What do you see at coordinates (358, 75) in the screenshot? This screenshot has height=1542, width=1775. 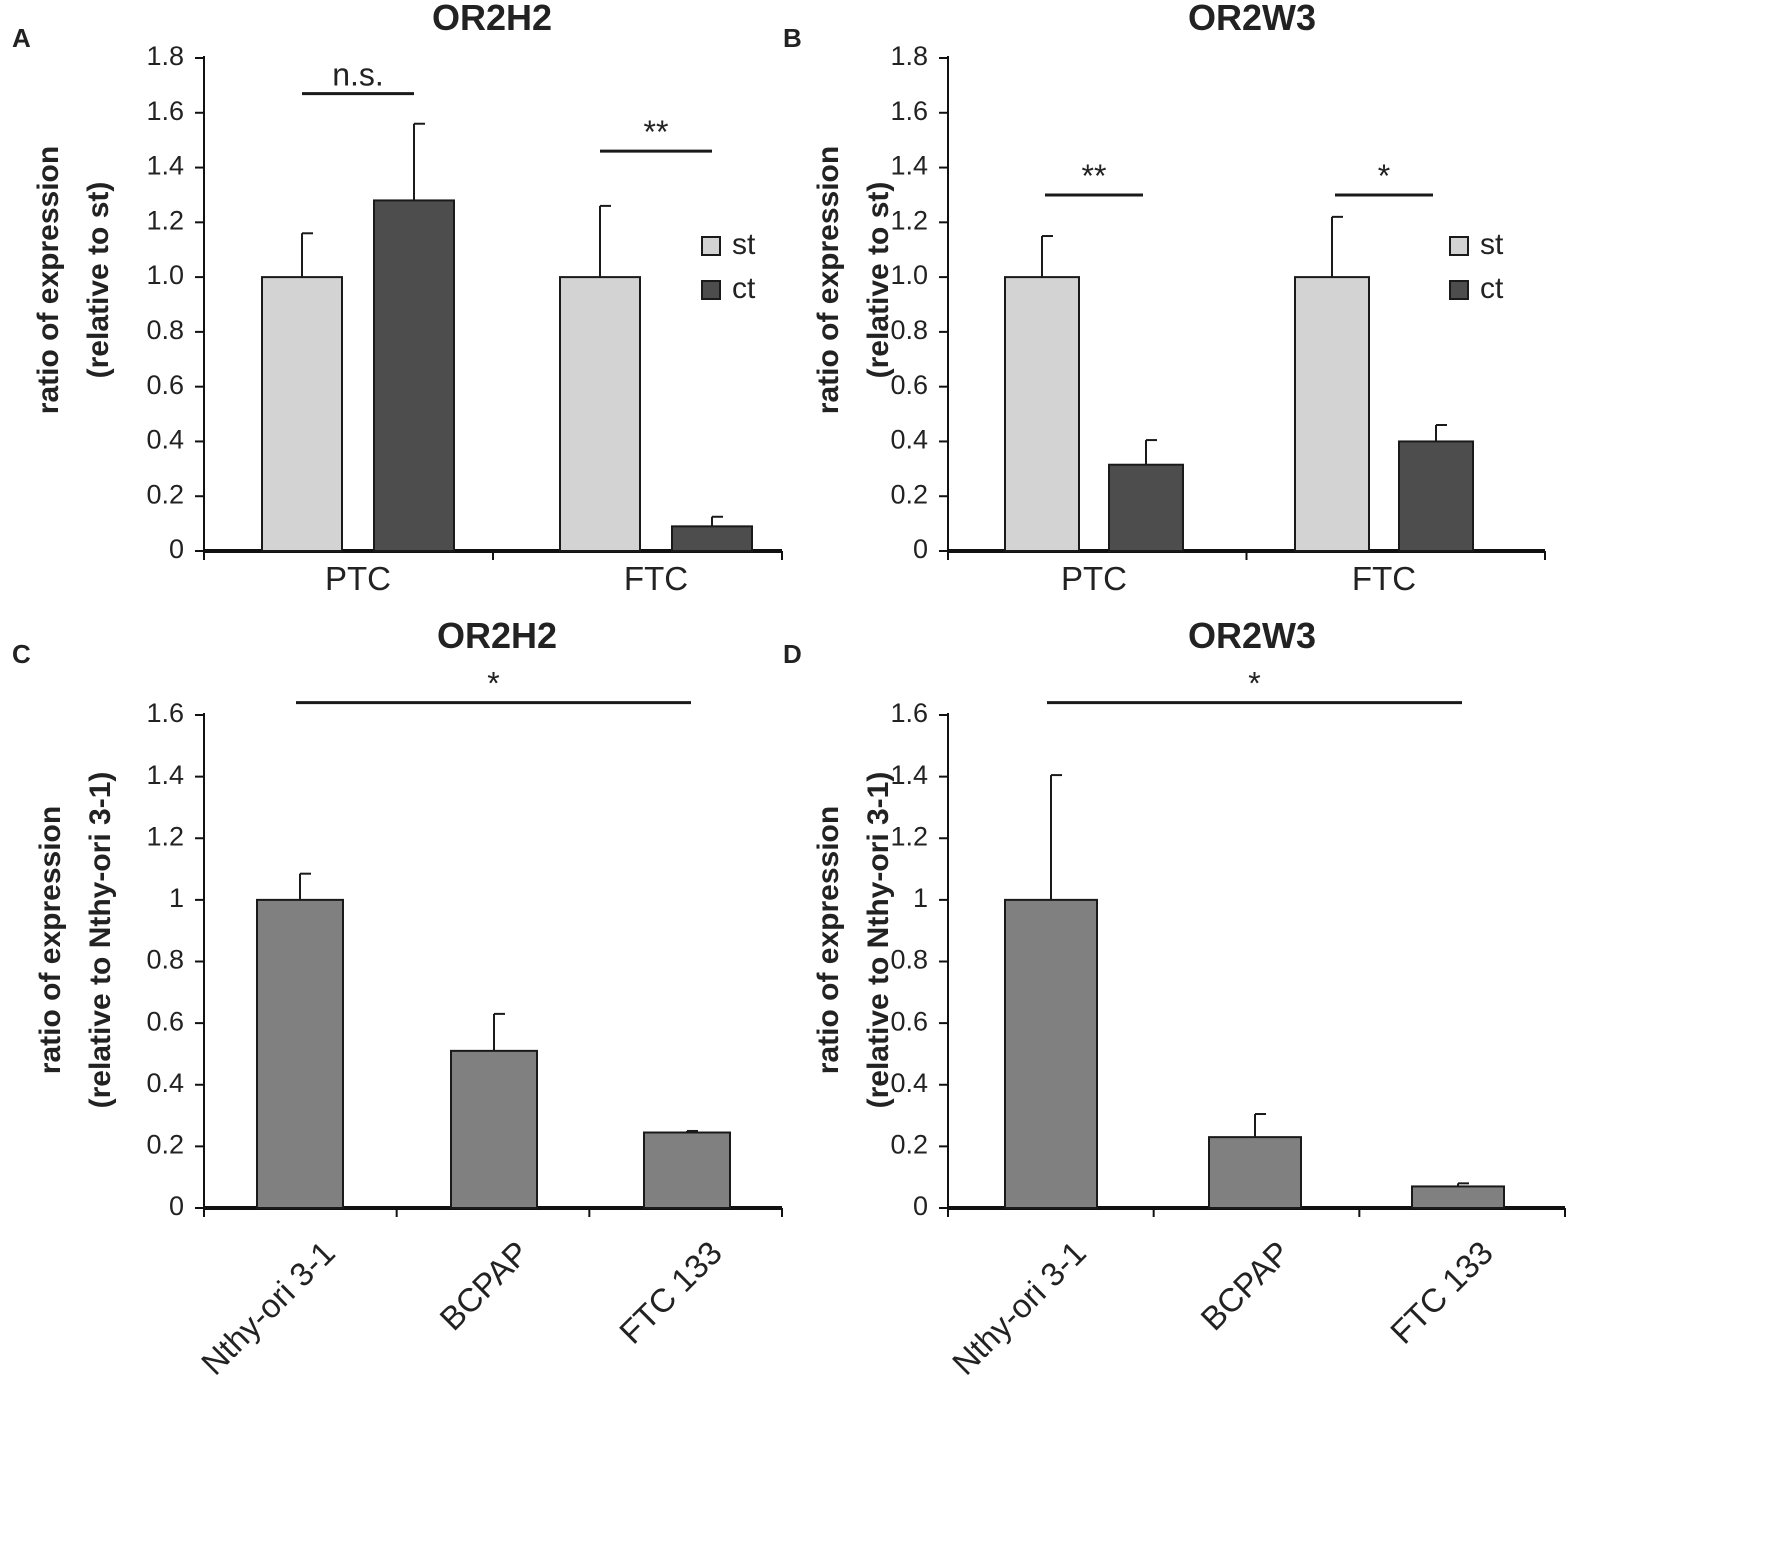 I see `significance-label: n.s.` at bounding box center [358, 75].